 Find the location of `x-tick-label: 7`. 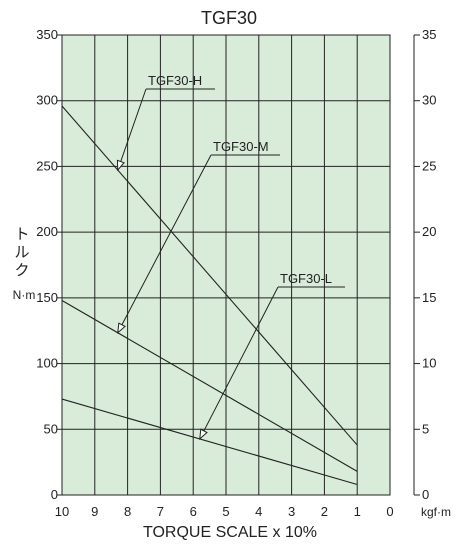

x-tick-label: 7 is located at coordinates (160, 511).